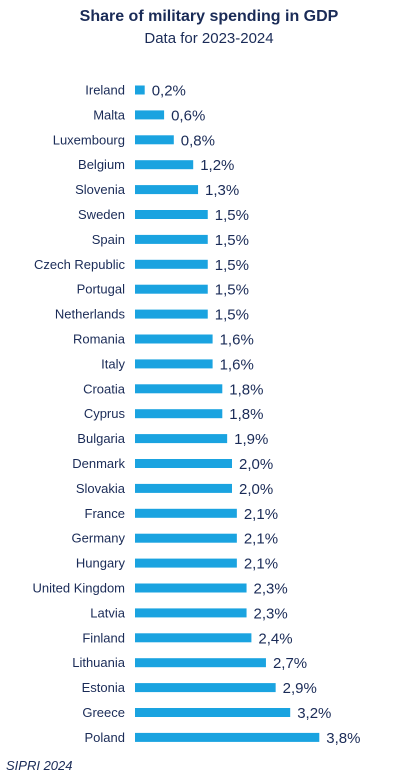 This screenshot has height=781, width=418. I want to click on chart-title: Share of military spending in GDP, so click(209, 16).